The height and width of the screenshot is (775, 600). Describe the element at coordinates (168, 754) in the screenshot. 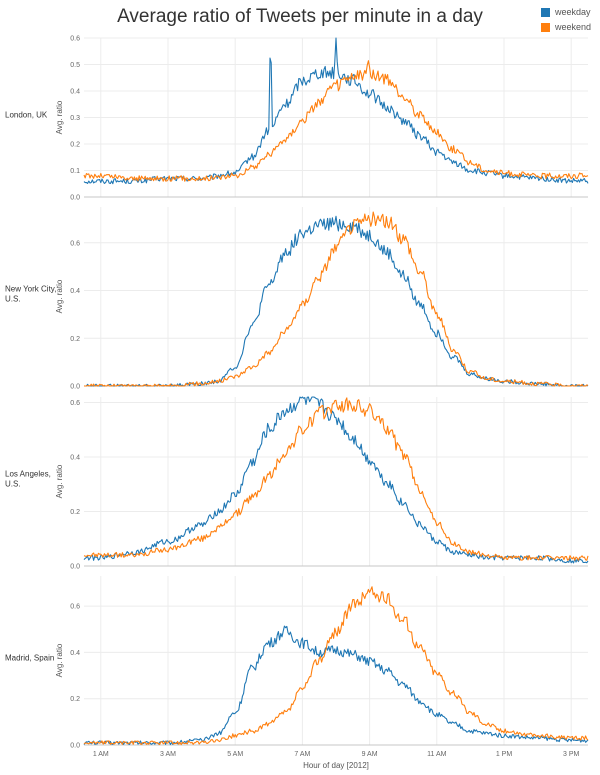

I see `x-tick-label: 3 AM` at that location.